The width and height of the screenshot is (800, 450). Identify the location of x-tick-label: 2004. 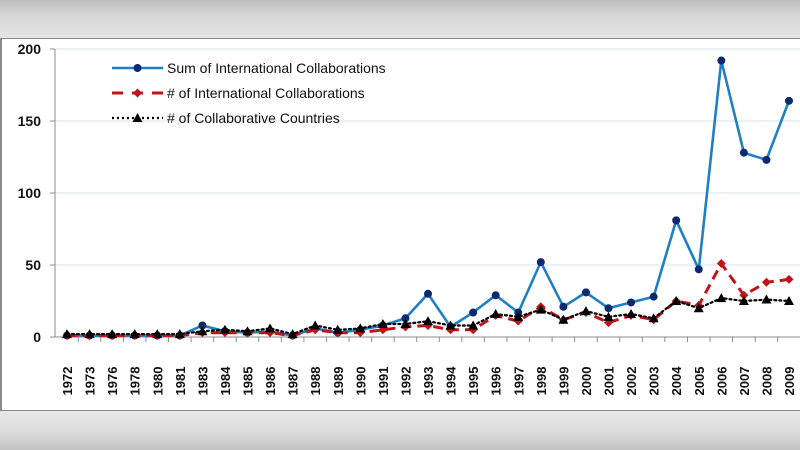
(676, 381).